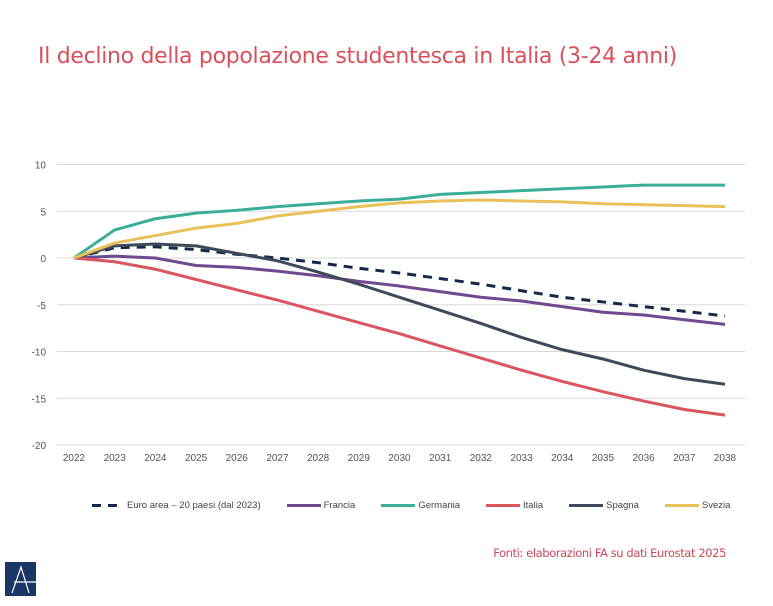 Image resolution: width=773 pixels, height=606 pixels. I want to click on y-tick-label: -5, so click(41, 306).